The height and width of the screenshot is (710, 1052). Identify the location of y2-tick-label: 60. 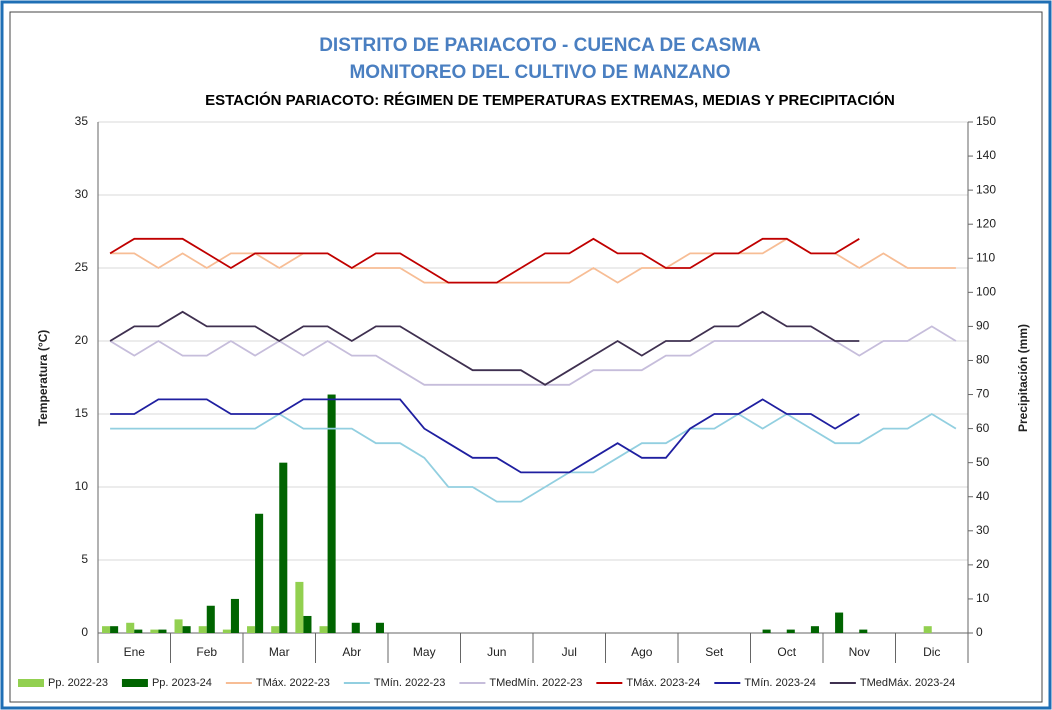
(983, 428).